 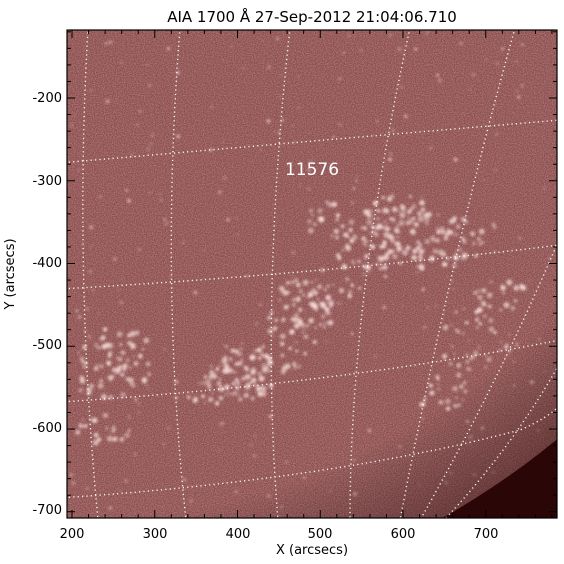 What do you see at coordinates (47, 263) in the screenshot?
I see `y-tick-label: -400` at bounding box center [47, 263].